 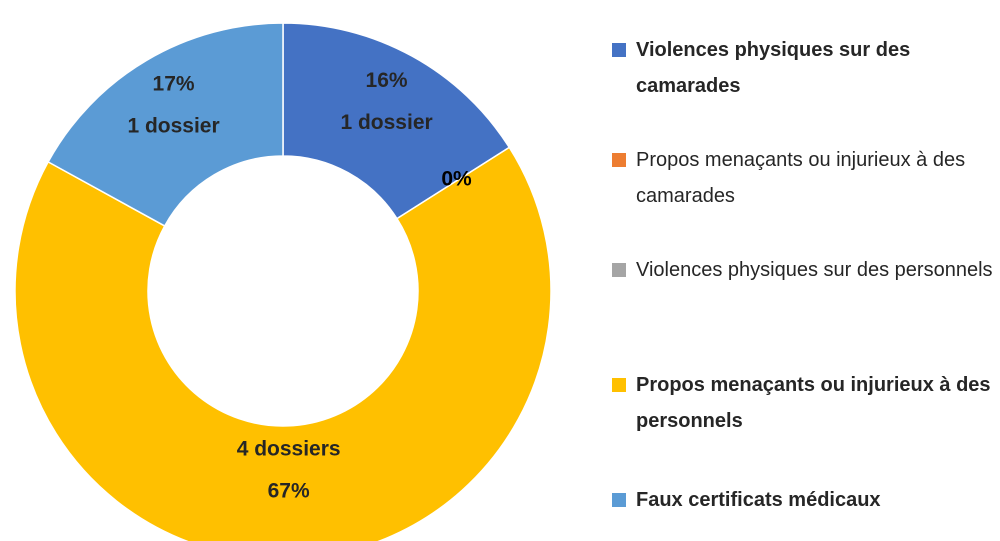 I want to click on count-label: 4 dossiers, so click(x=289, y=448).